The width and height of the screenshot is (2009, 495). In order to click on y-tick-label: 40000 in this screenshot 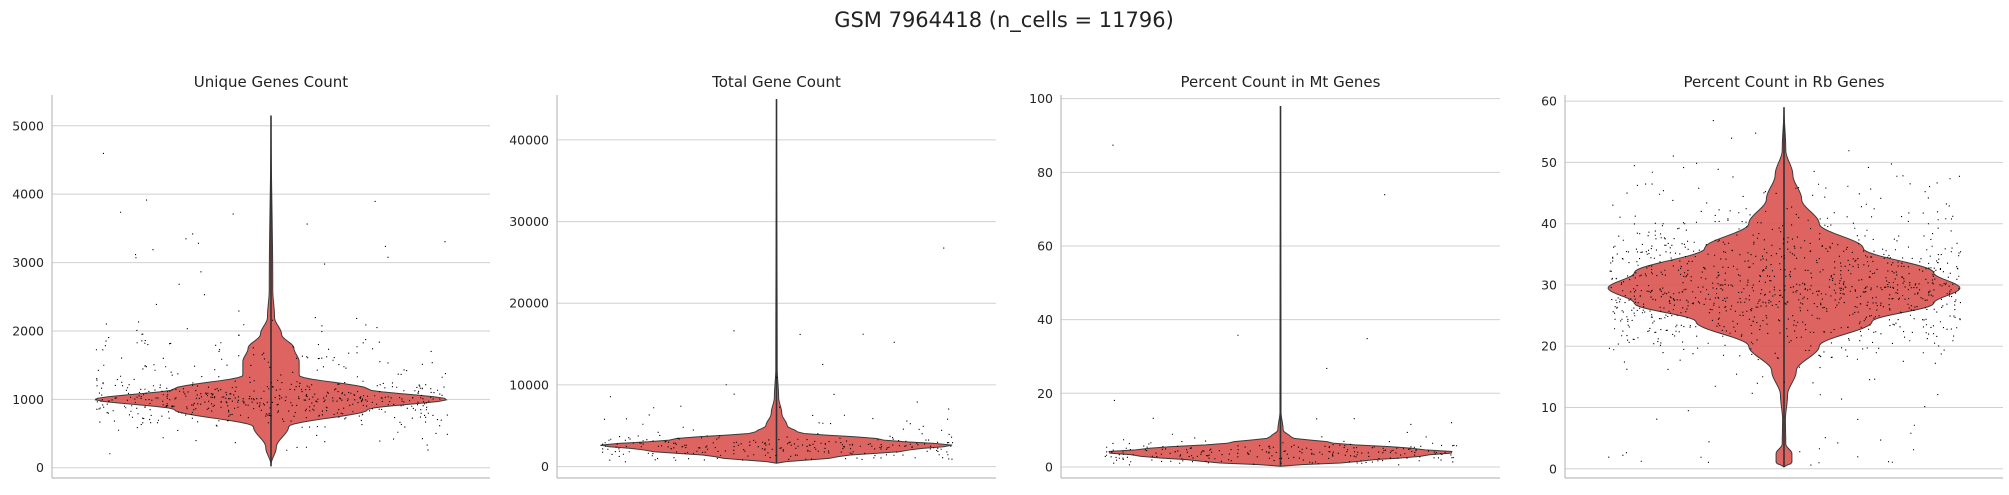, I will do `click(529, 139)`.